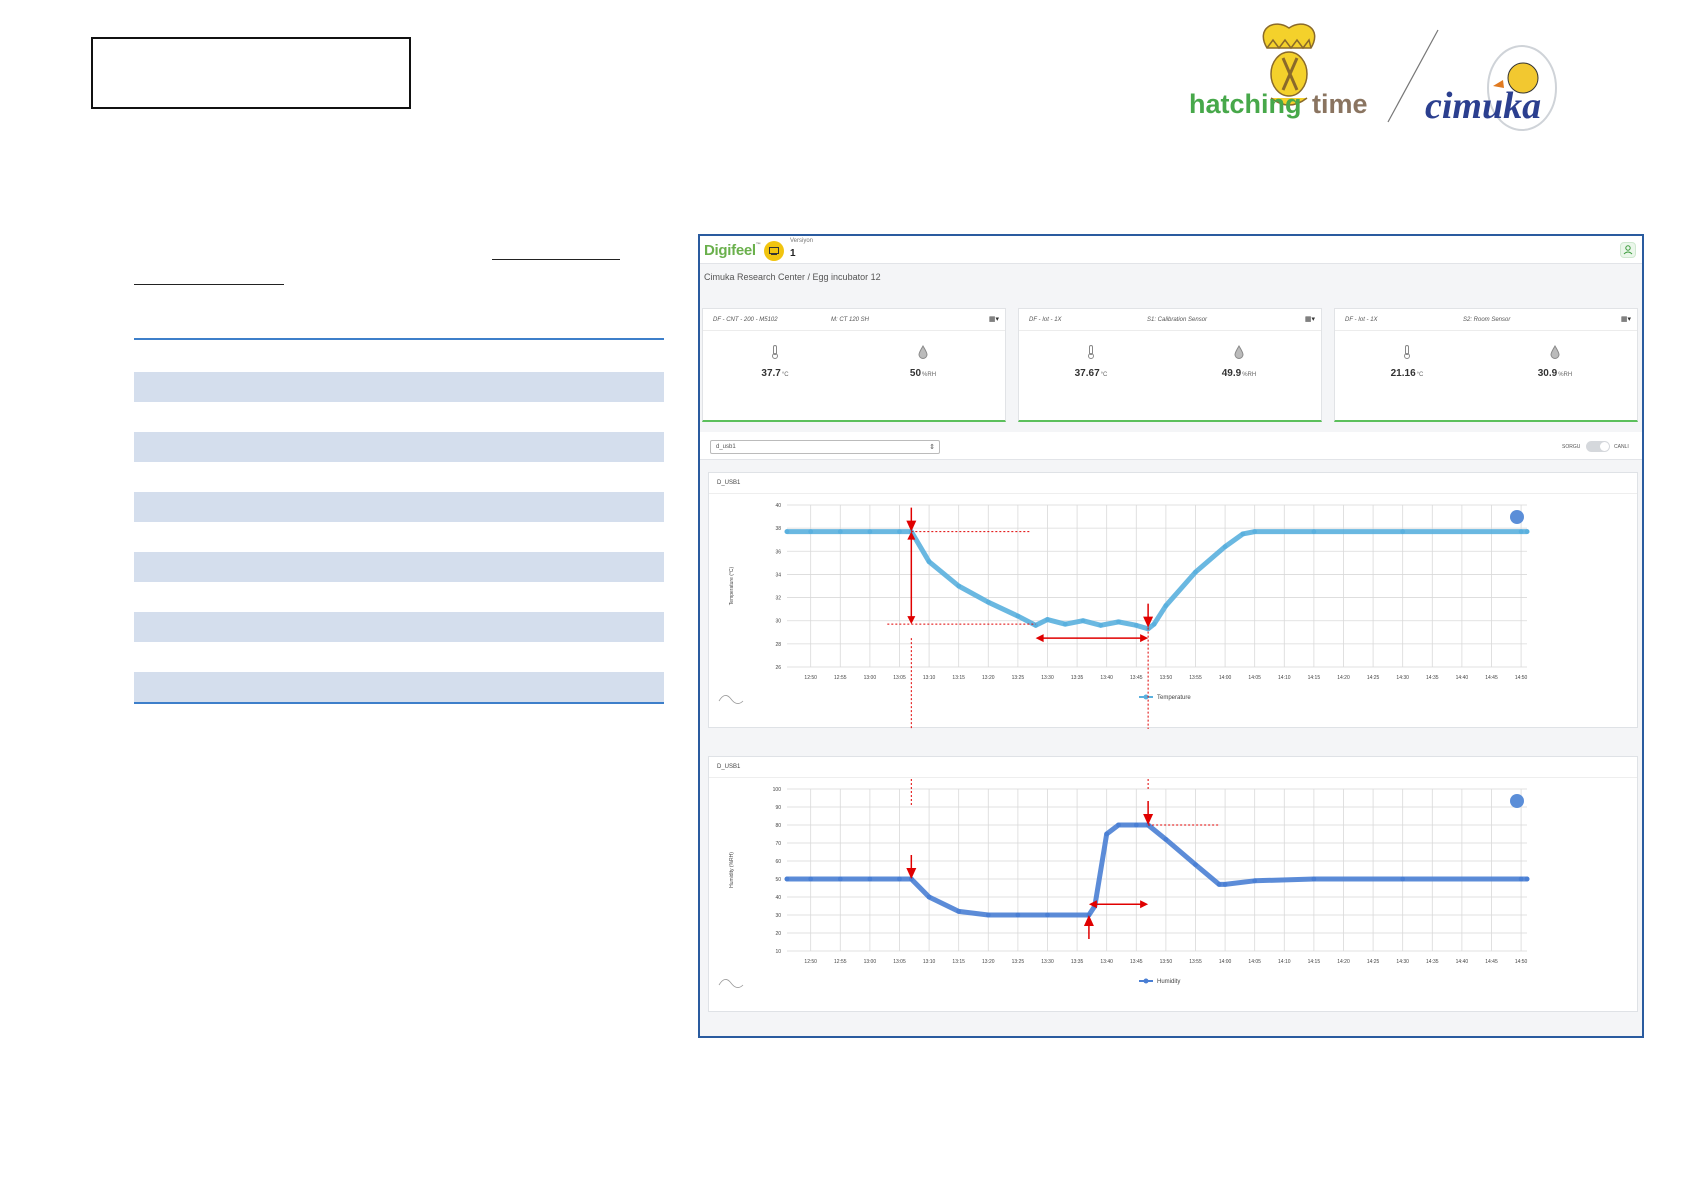 This screenshot has width=1685, height=1192. What do you see at coordinates (1491, 678) in the screenshot?
I see `x-tick-label: 14:45` at bounding box center [1491, 678].